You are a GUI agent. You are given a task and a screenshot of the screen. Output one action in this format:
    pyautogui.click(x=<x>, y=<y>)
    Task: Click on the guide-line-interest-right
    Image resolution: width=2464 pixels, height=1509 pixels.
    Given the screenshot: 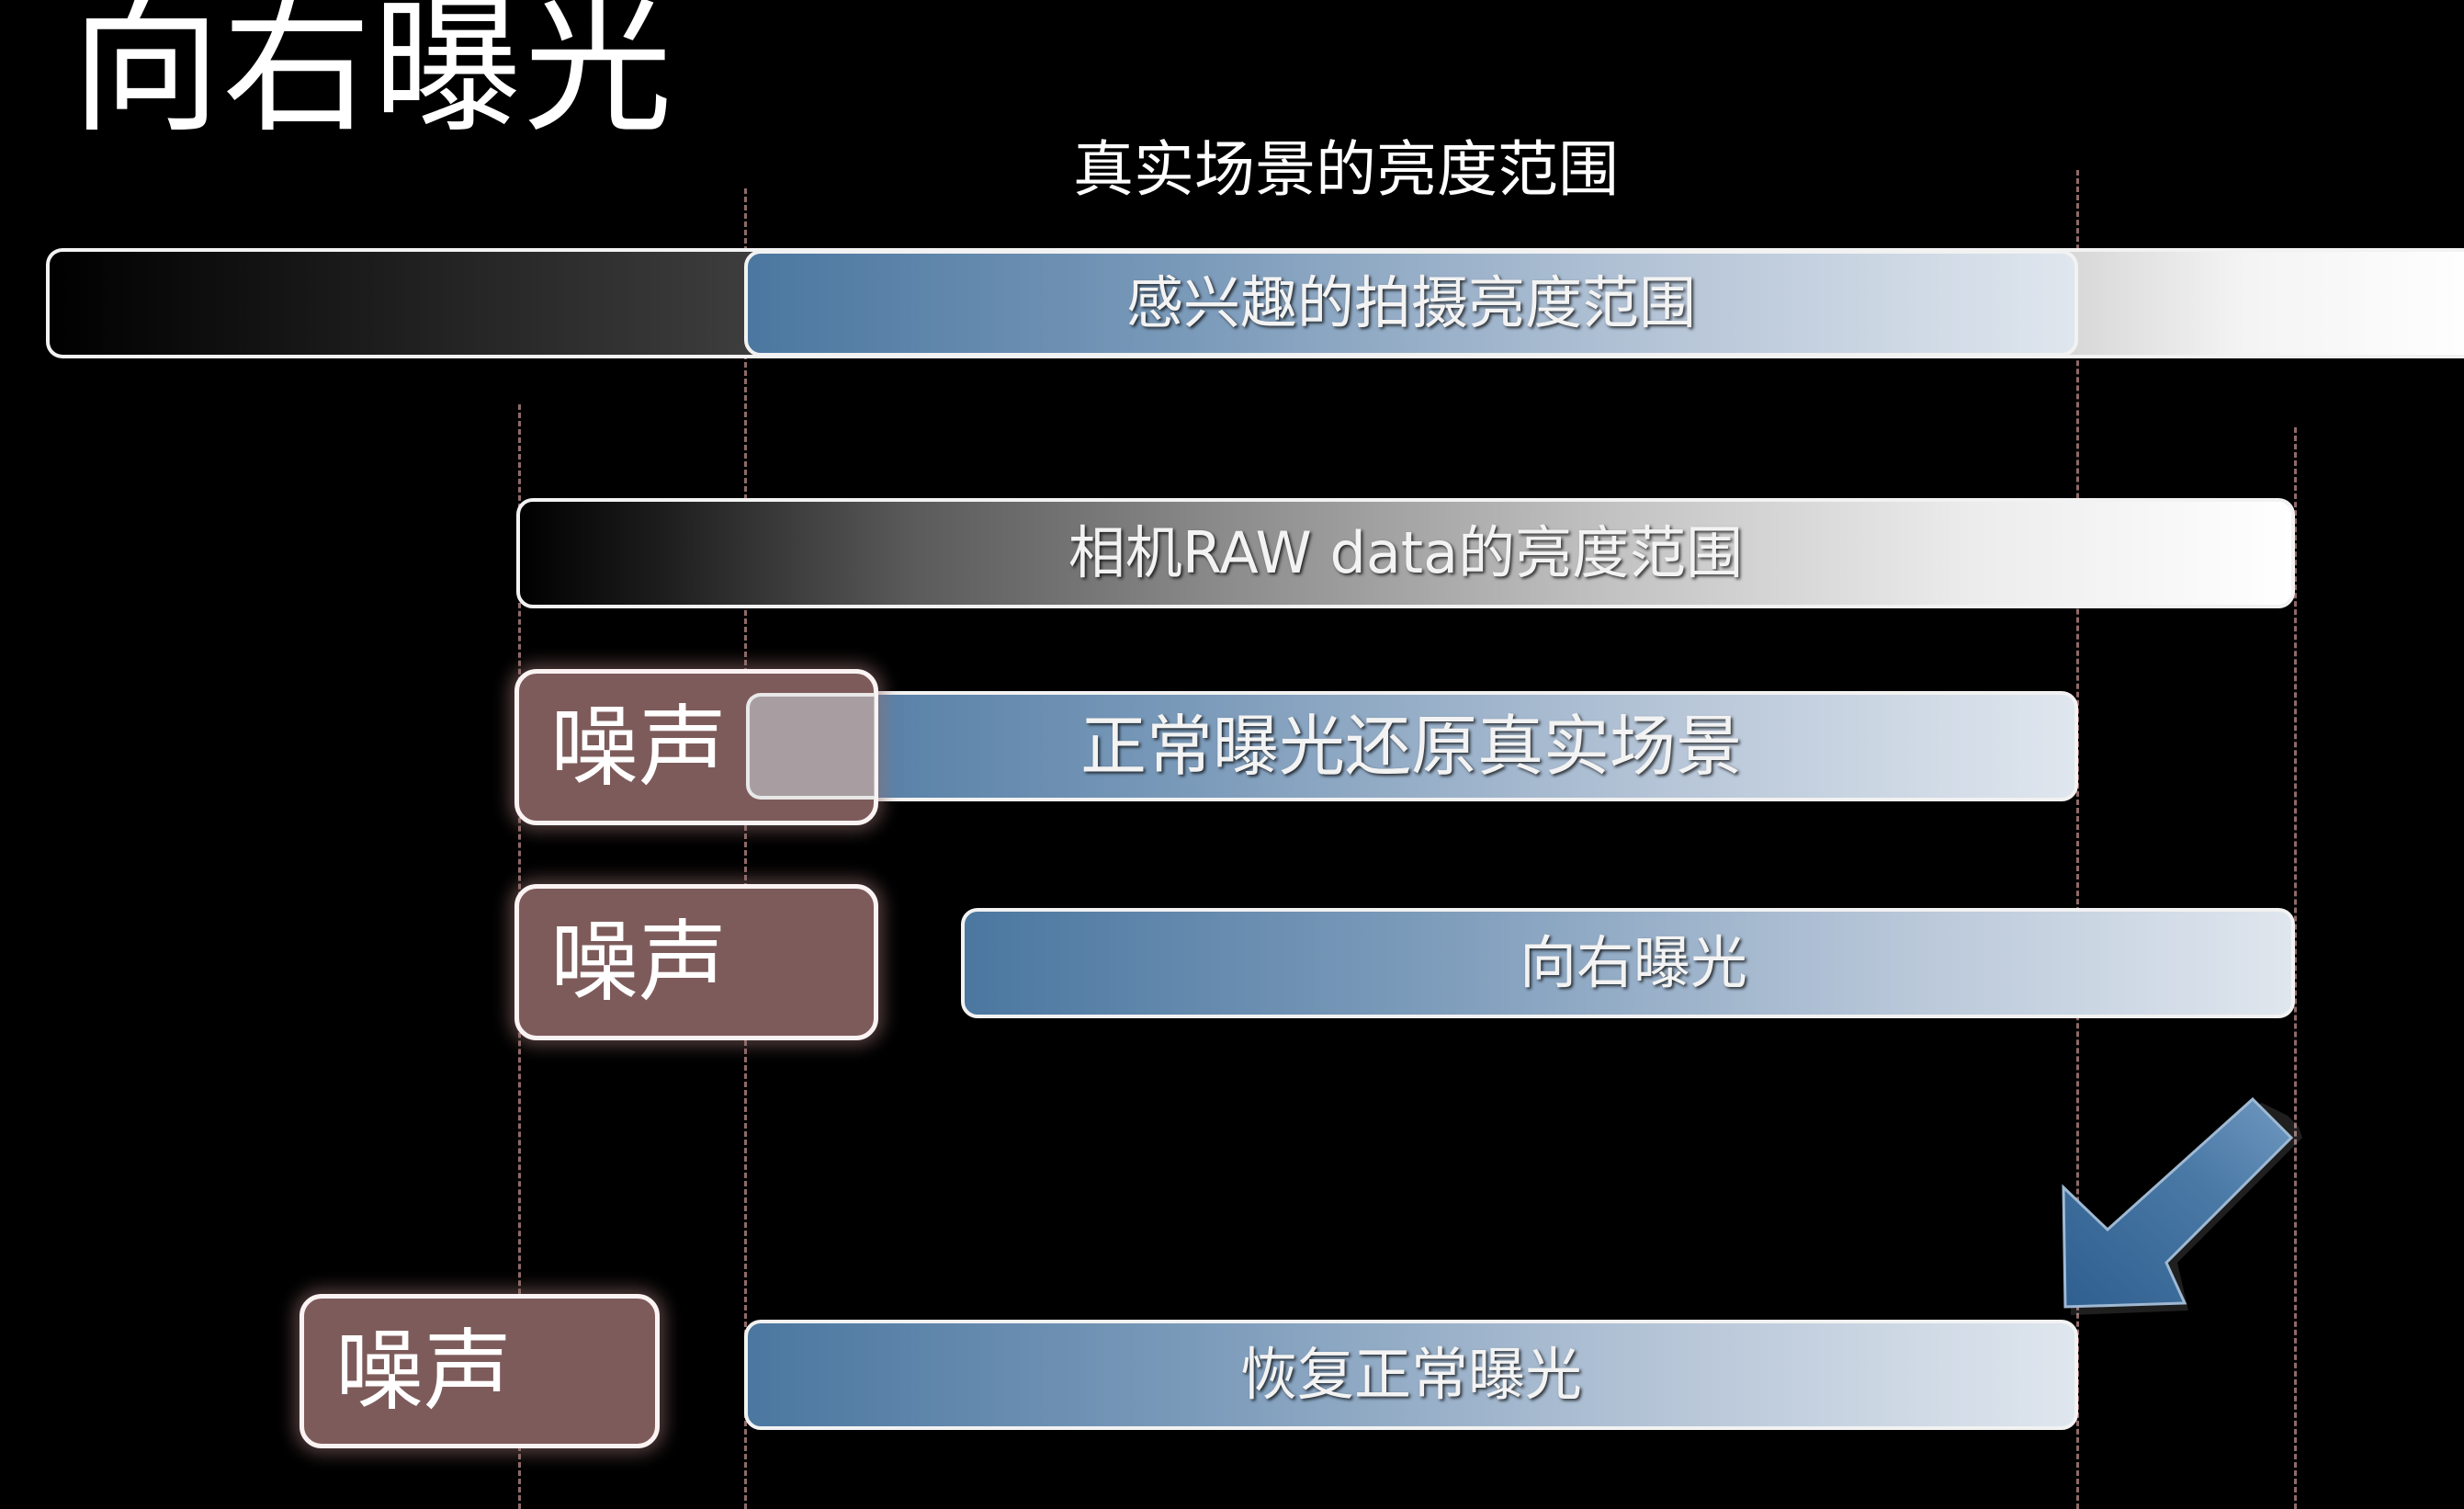 What is the action you would take?
    pyautogui.click(x=2077, y=839)
    